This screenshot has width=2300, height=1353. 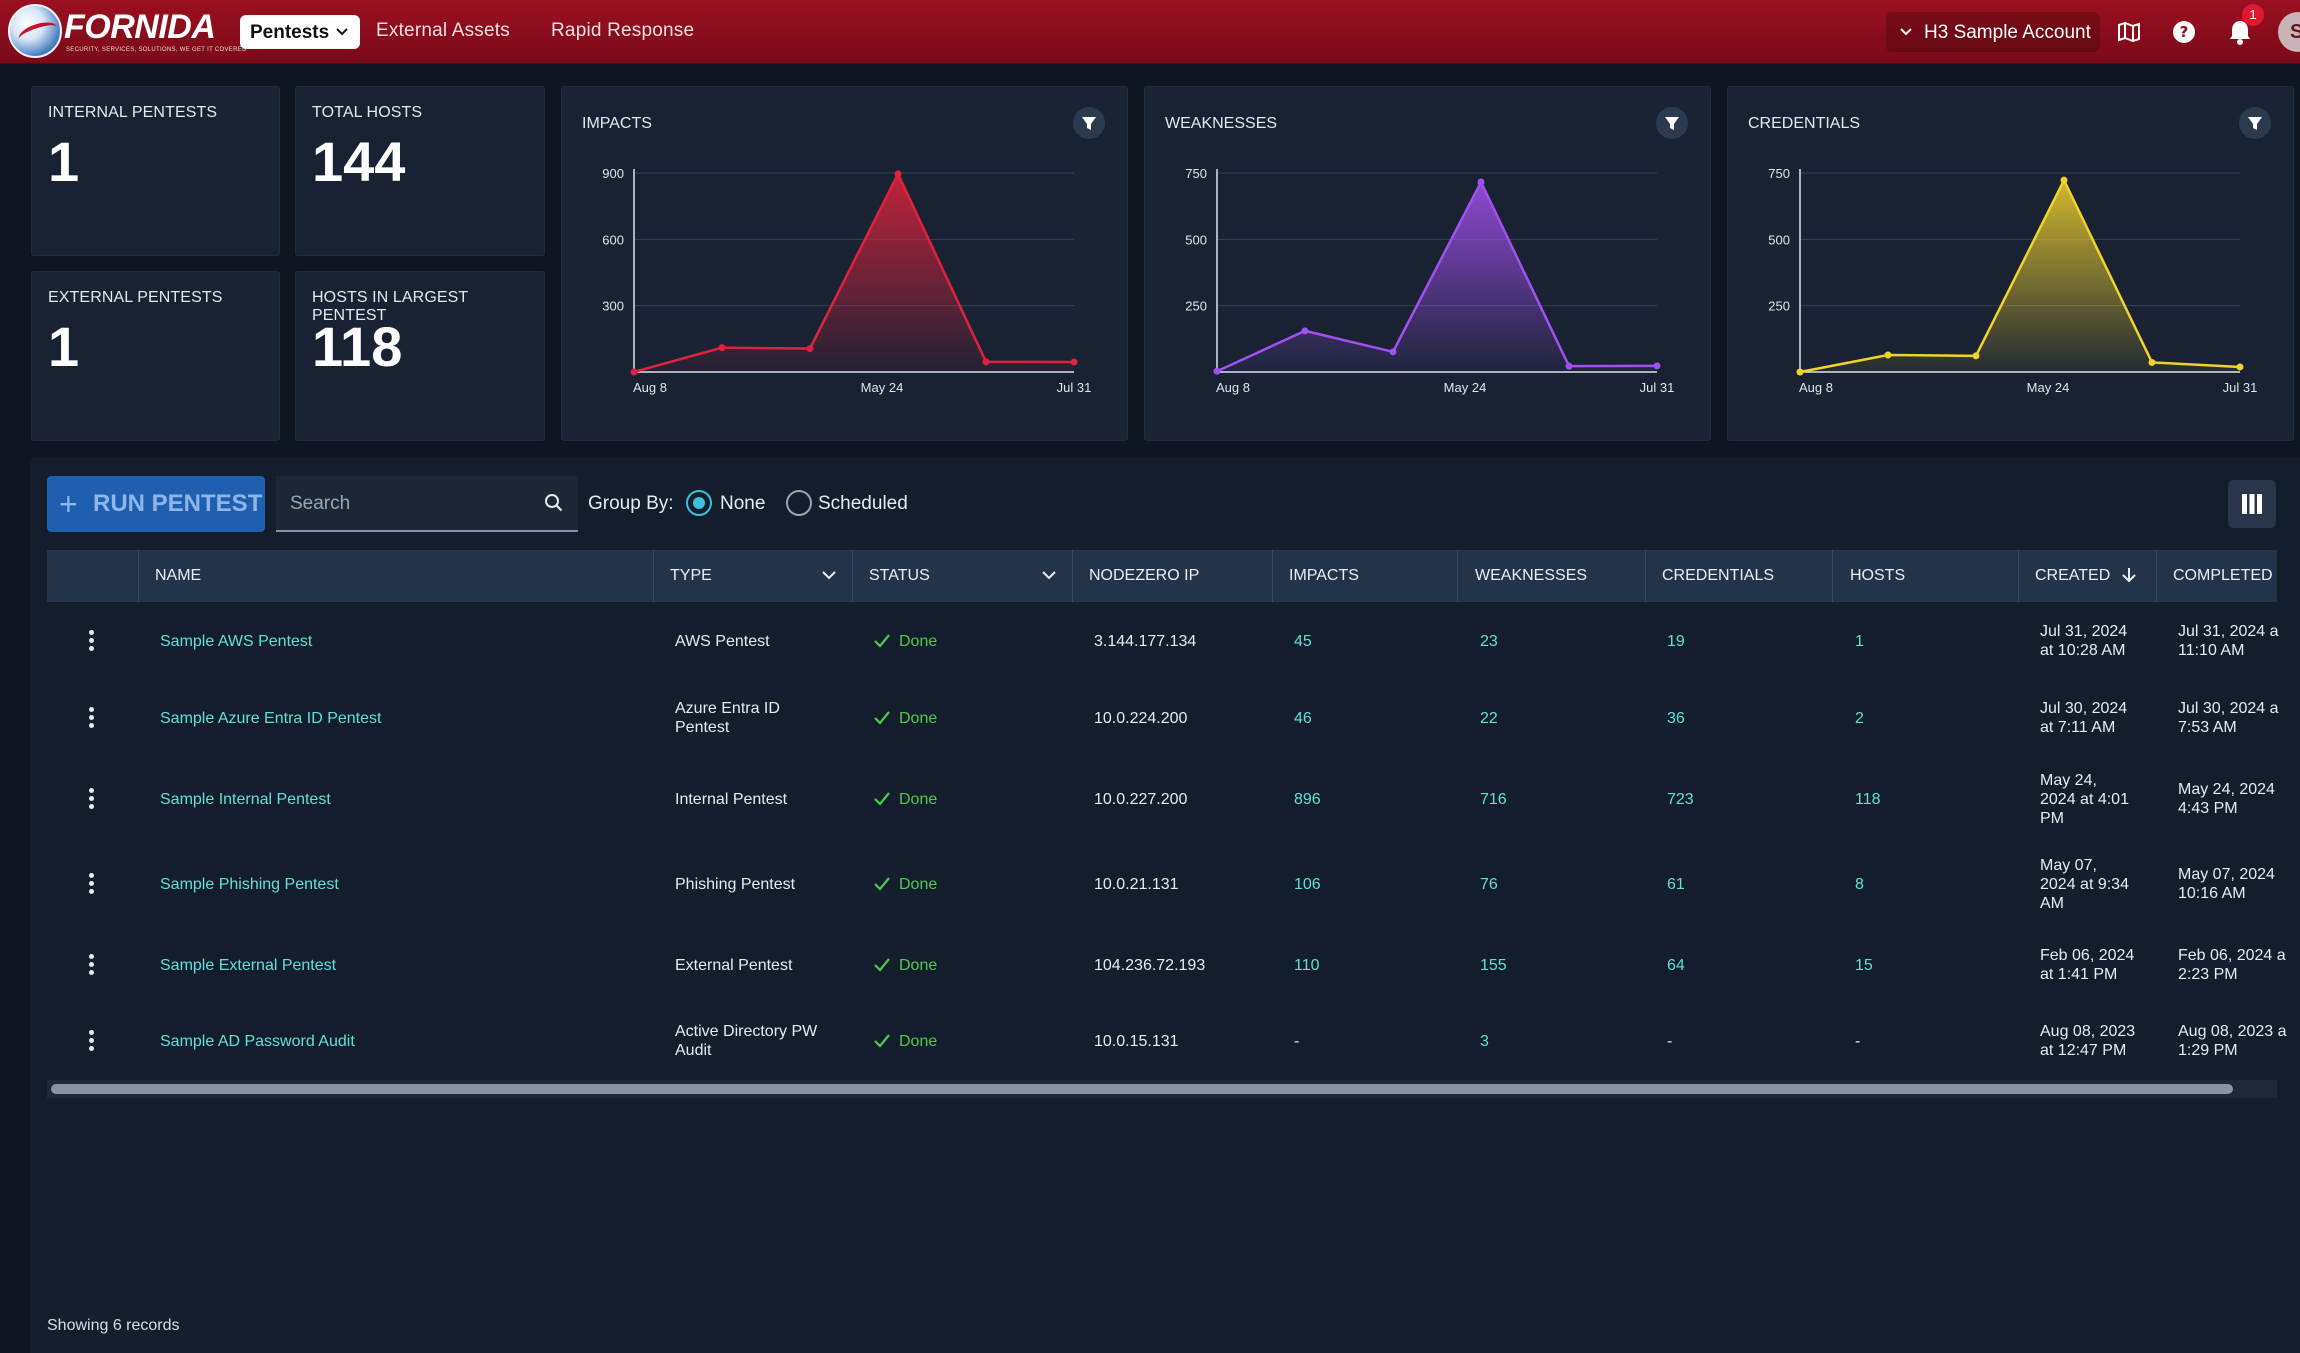 What do you see at coordinates (1676, 641) in the screenshot?
I see `credentials-count-link: 19` at bounding box center [1676, 641].